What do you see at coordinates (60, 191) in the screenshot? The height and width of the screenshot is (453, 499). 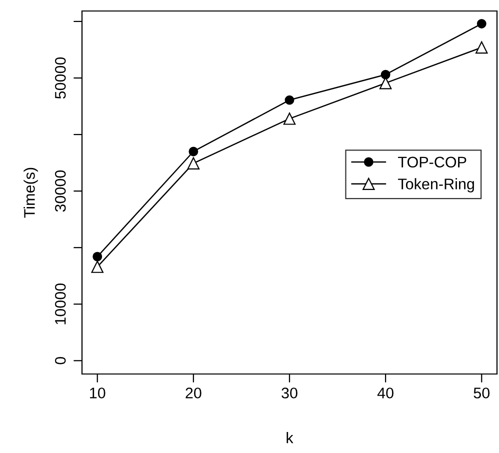 I see `y-tick-label: 30000` at bounding box center [60, 191].